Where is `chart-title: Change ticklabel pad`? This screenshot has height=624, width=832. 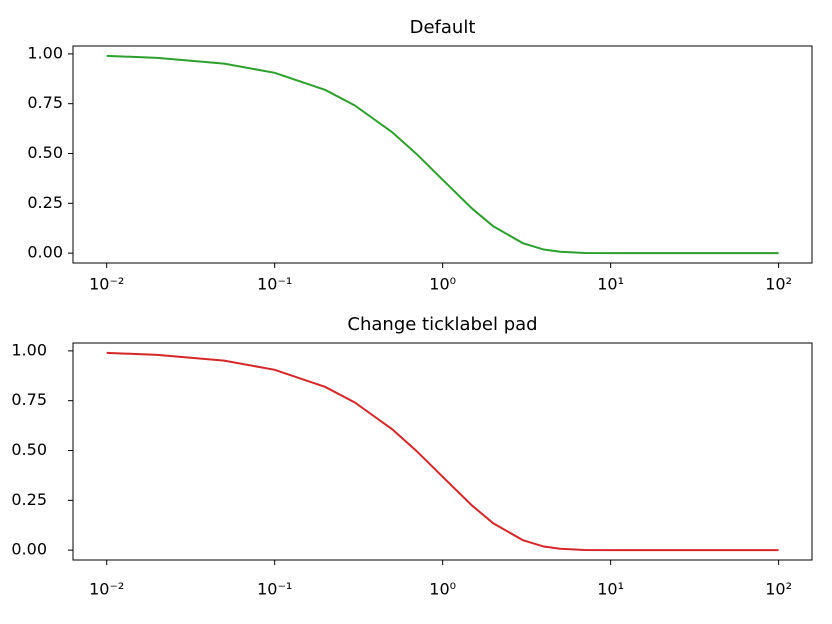 chart-title: Change ticklabel pad is located at coordinates (442, 324).